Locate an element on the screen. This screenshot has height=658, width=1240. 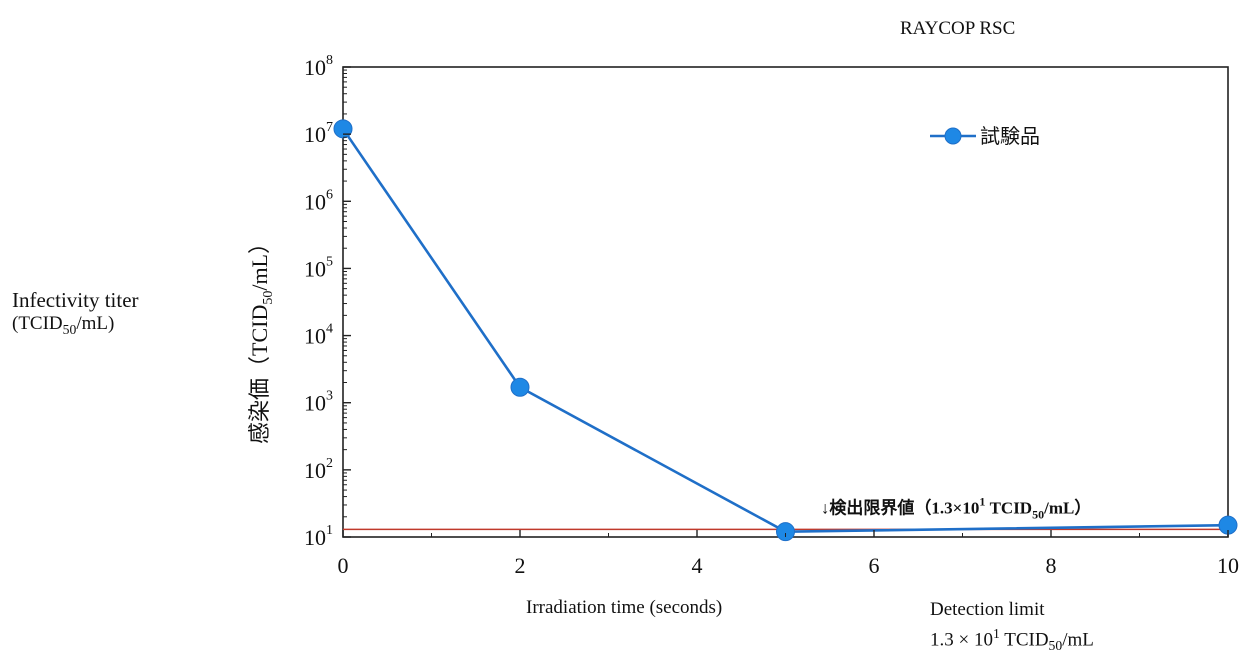
x-tick-label: 2 is located at coordinates (520, 565).